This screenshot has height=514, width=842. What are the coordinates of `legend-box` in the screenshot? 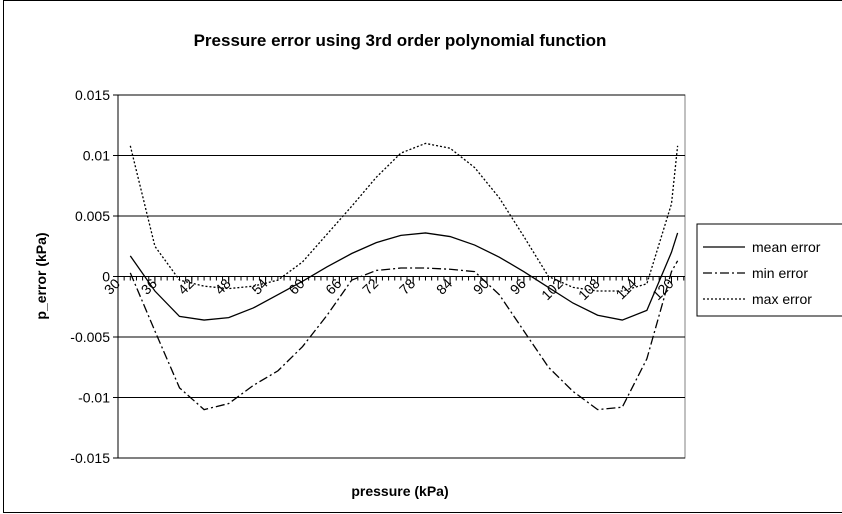 It's located at (769, 270).